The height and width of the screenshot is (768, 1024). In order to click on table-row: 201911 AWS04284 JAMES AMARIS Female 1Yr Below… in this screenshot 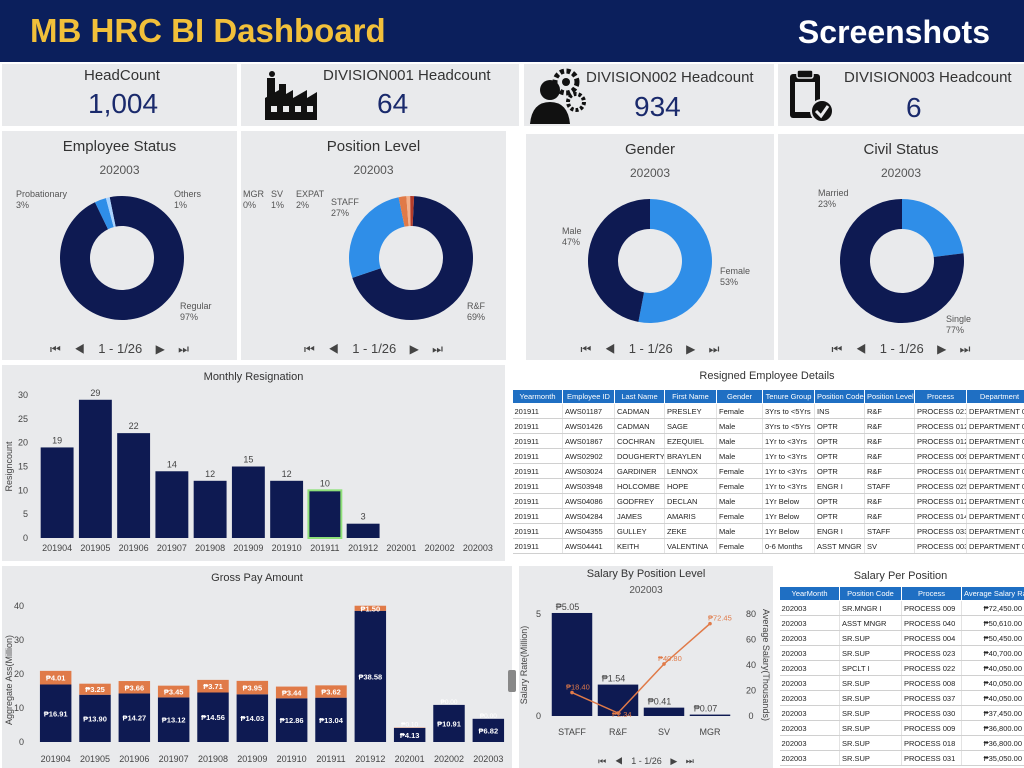, I will do `click(768, 516)`.